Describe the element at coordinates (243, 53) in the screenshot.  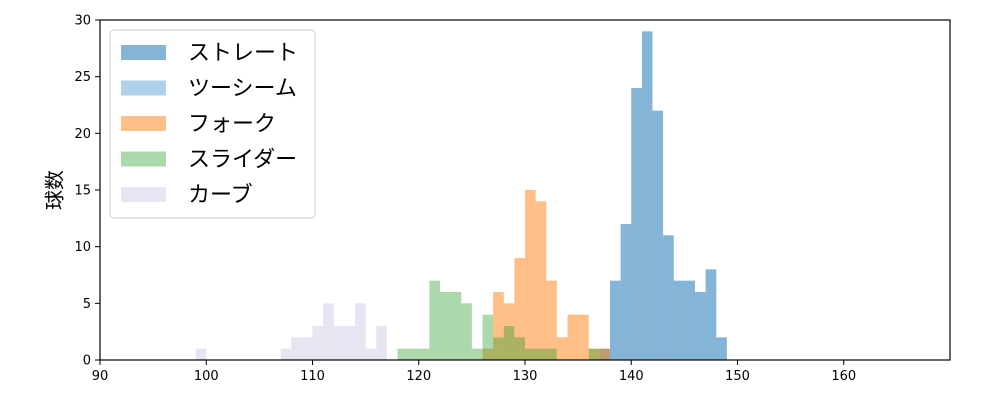
I see `legend-label: ストレート` at that location.